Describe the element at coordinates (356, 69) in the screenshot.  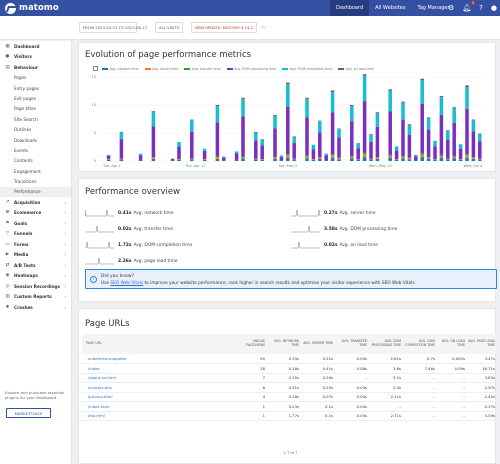
I see `legend-item: Avg. on load time` at that location.